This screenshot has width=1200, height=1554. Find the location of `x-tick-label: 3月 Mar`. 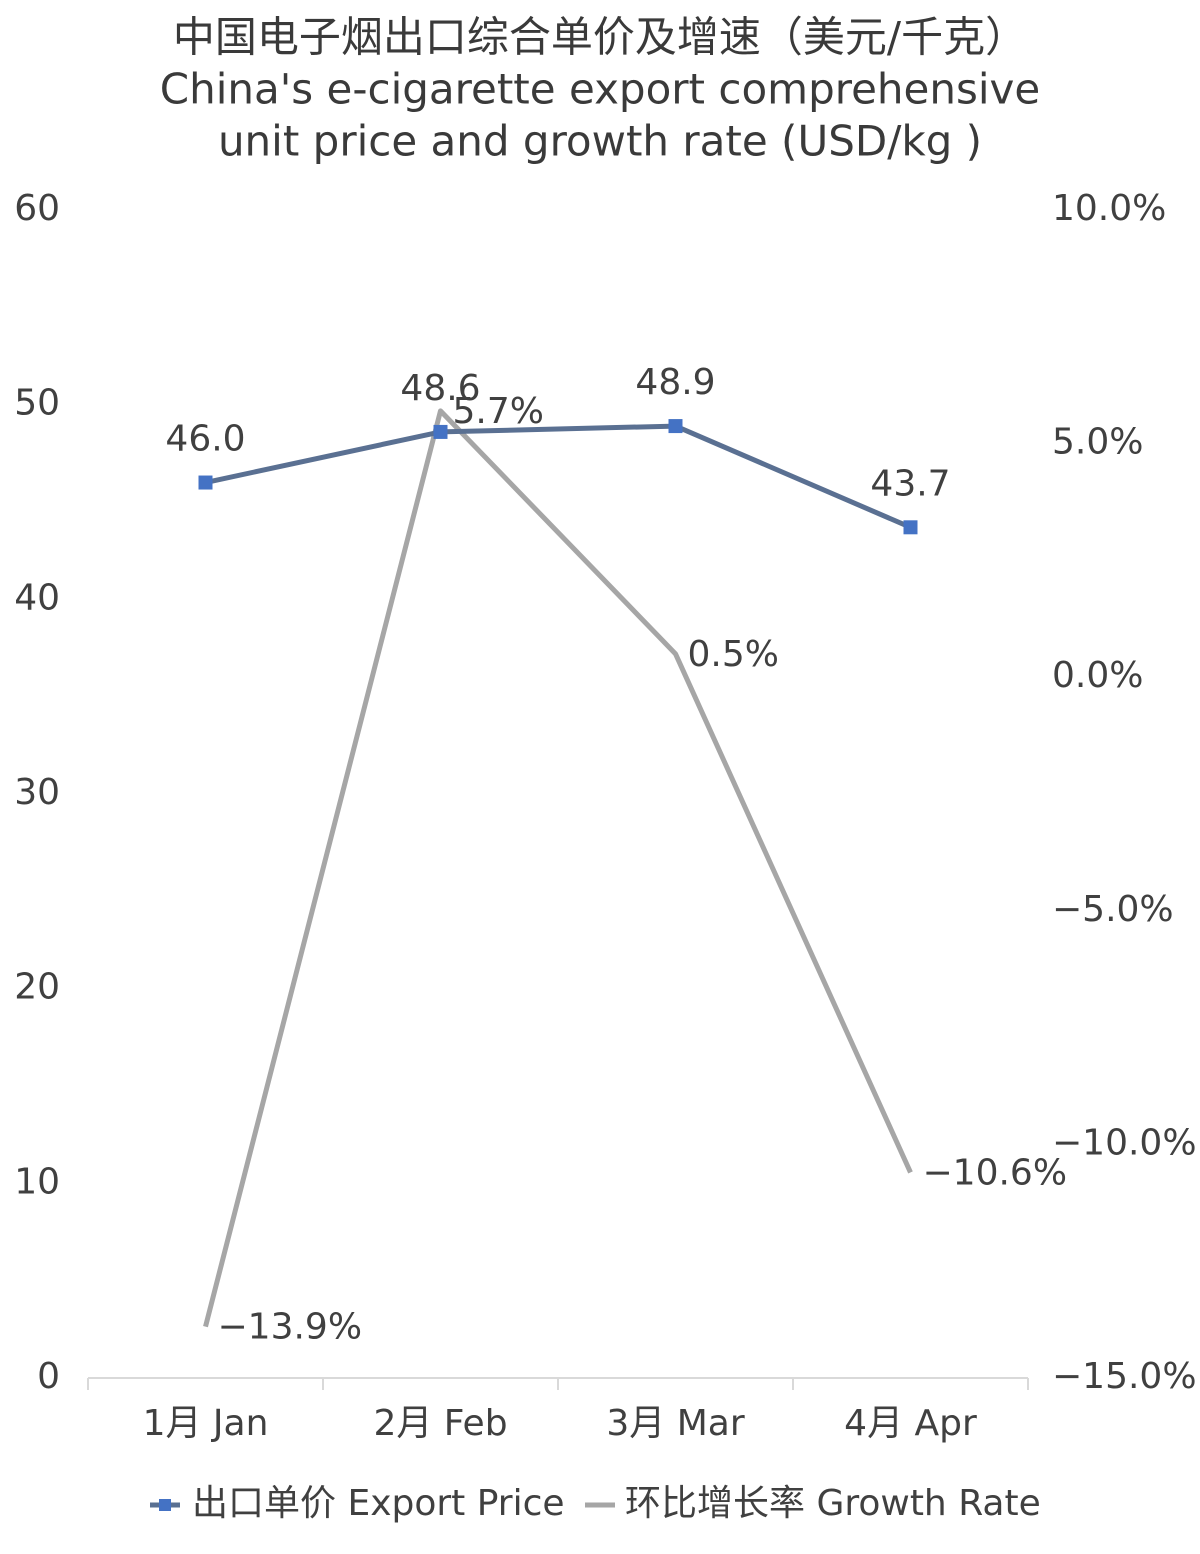

x-tick-label: 3月 Mar is located at coordinates (675, 1423).